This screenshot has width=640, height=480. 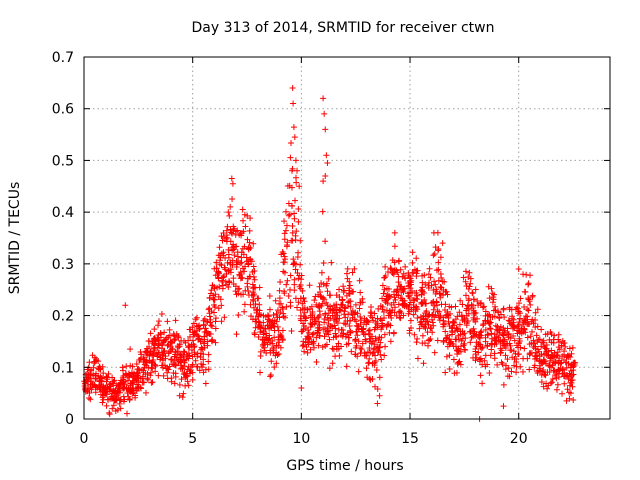 What do you see at coordinates (63, 58) in the screenshot?
I see `y-tick-label: 0.7` at bounding box center [63, 58].